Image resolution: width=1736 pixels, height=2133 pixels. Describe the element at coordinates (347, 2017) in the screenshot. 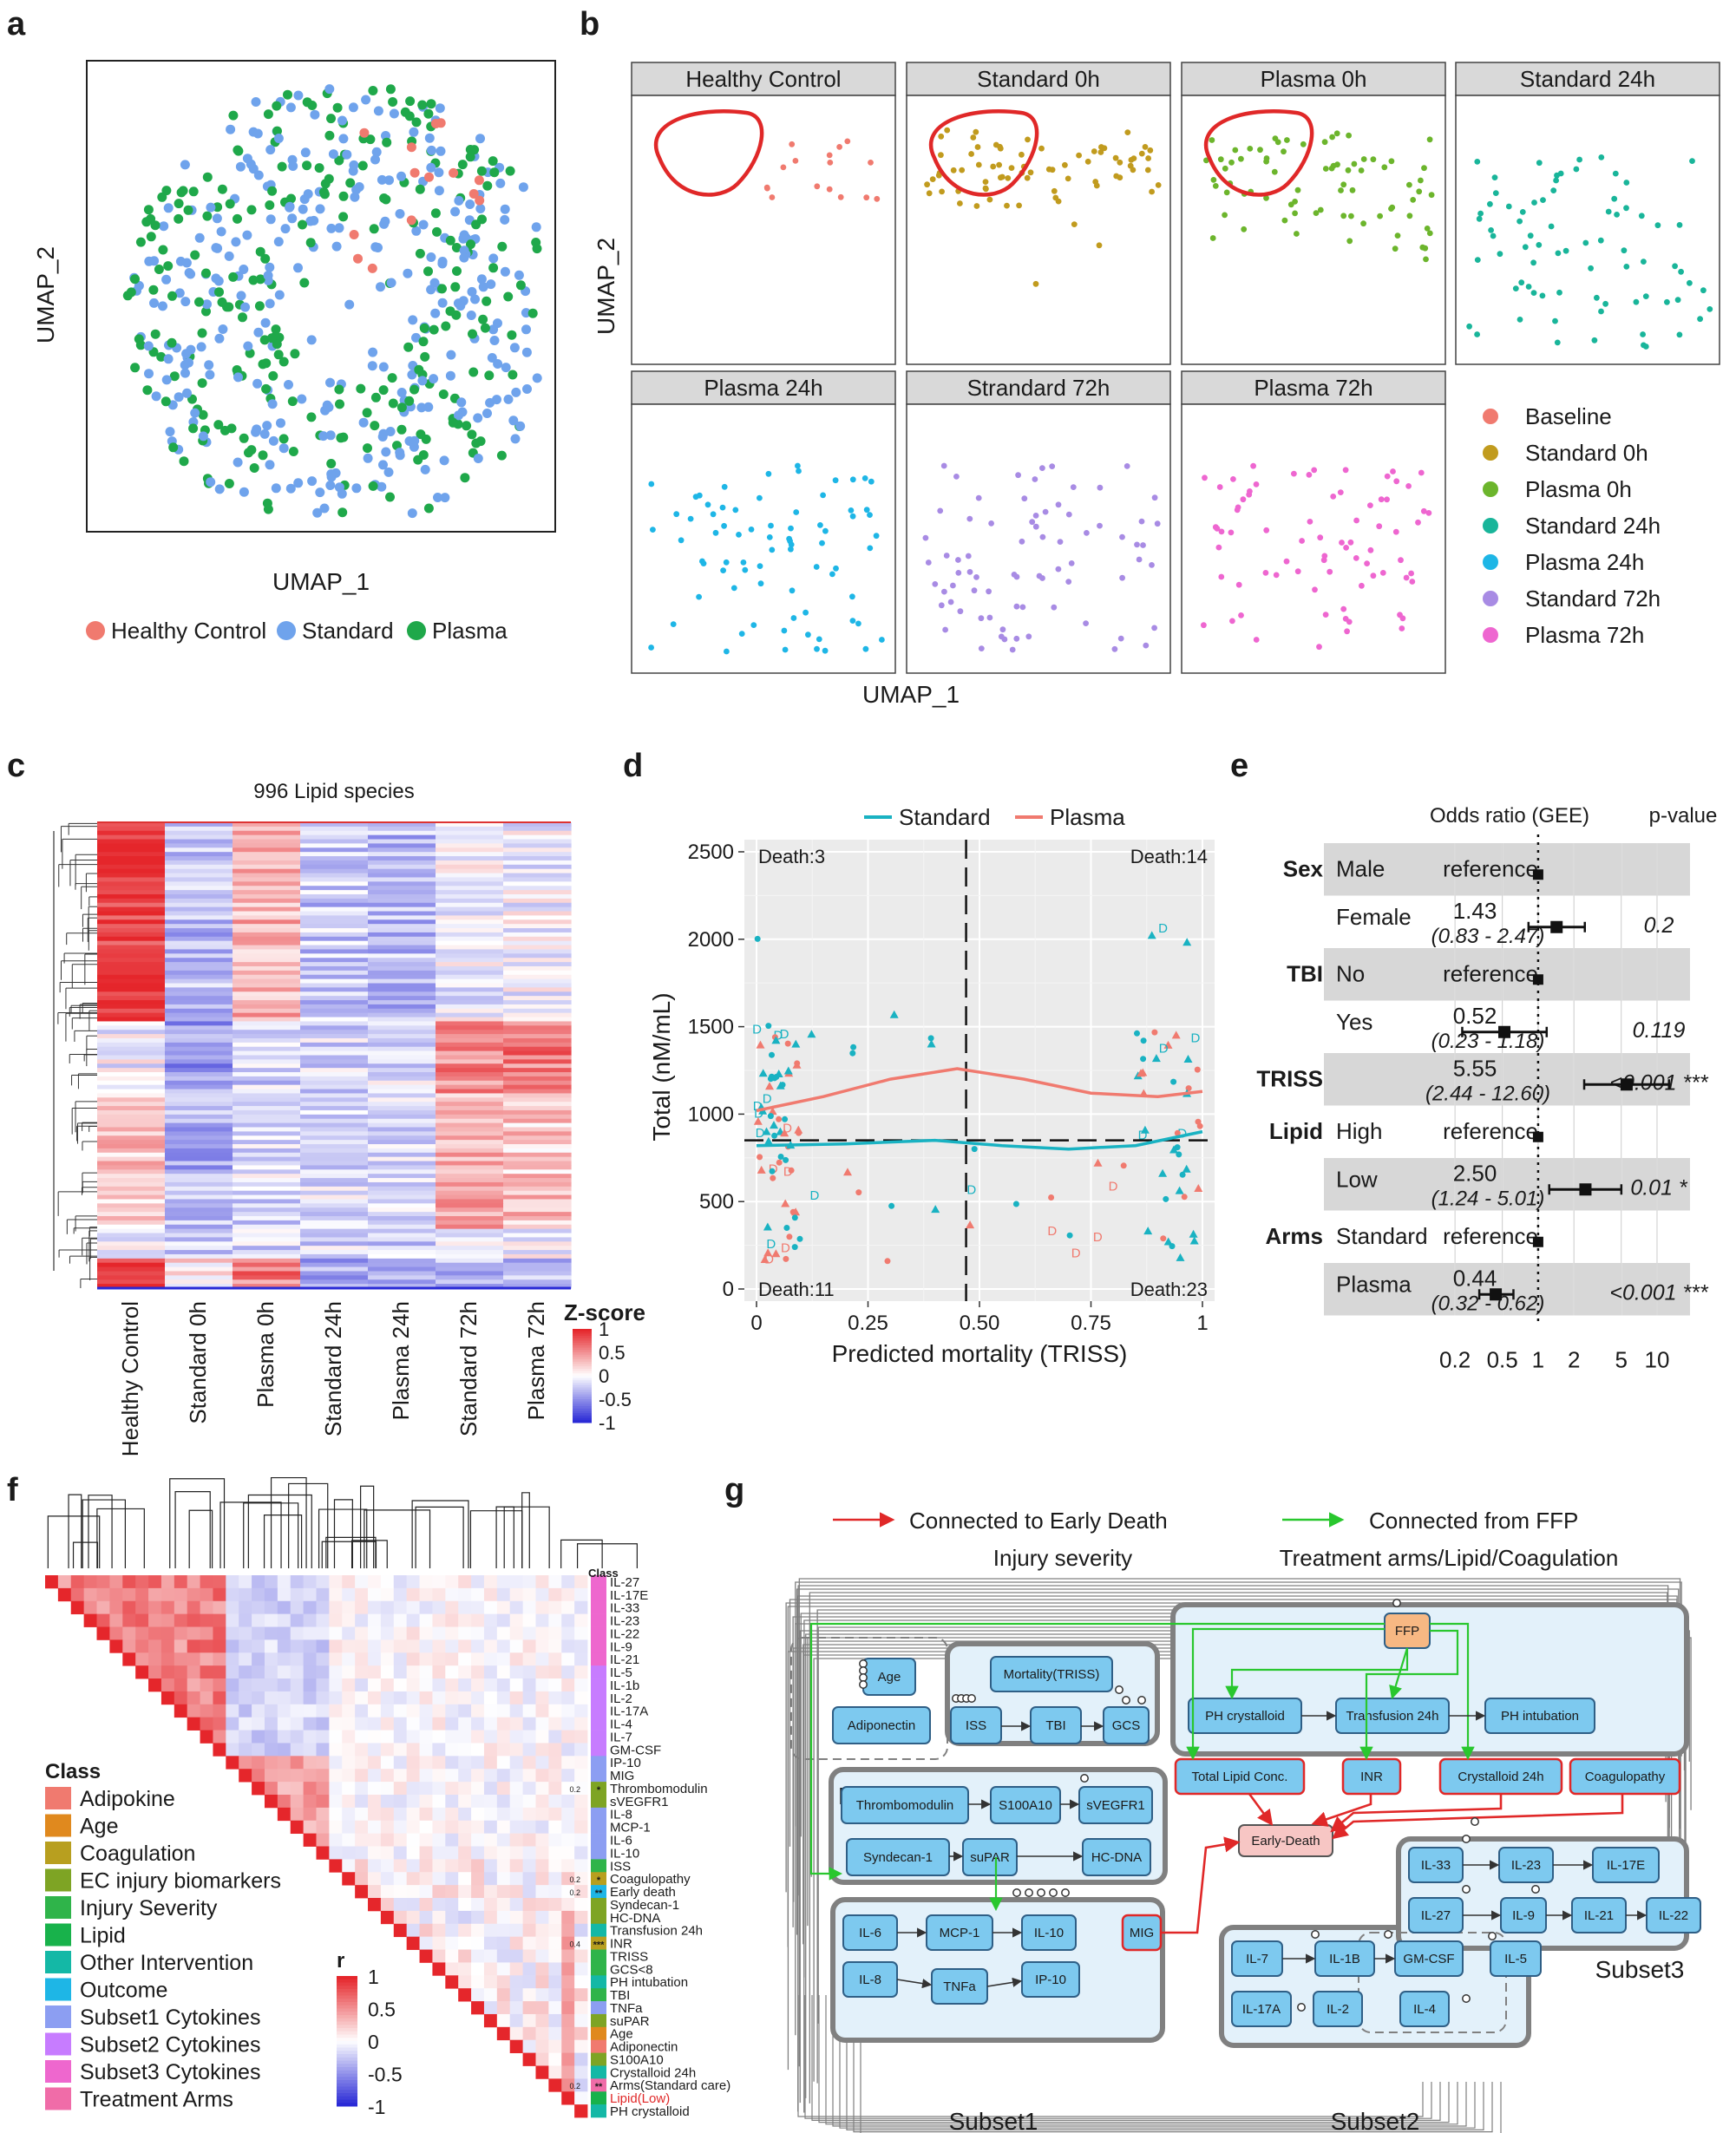

I see `legend-gradient-step` at that location.